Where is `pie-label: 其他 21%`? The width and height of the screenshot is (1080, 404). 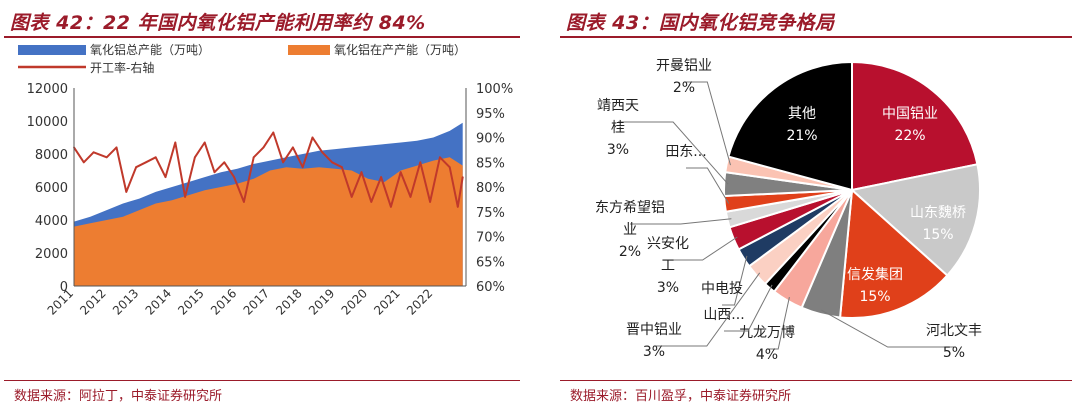
pie-label: 其他 21% is located at coordinates (801, 125).